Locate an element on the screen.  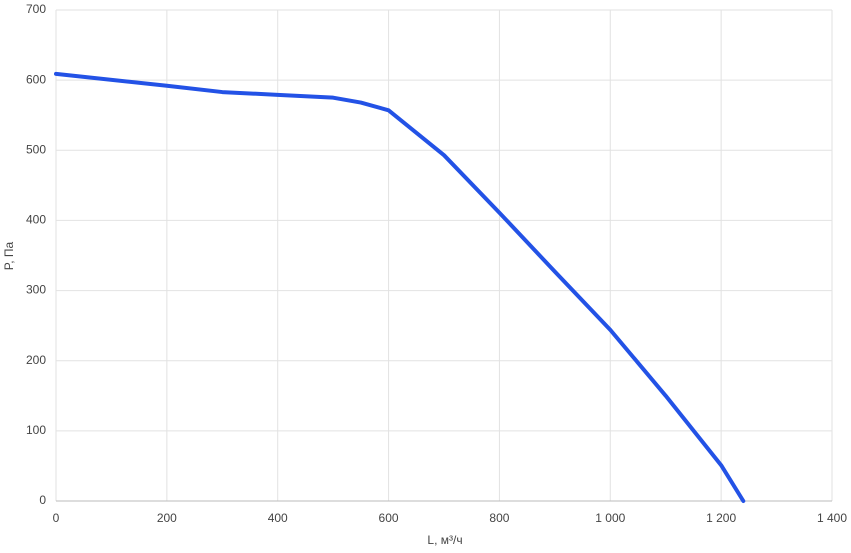
x-tick-label: 600 is located at coordinates (389, 518).